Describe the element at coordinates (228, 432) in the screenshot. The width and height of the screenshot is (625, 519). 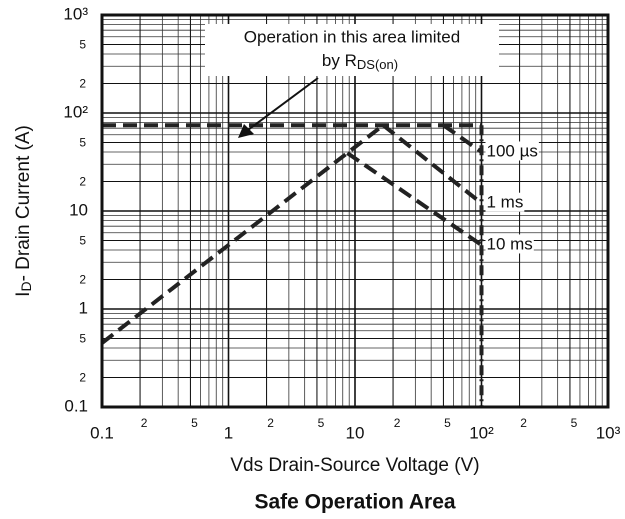
I see `x-tick-label: 1` at that location.